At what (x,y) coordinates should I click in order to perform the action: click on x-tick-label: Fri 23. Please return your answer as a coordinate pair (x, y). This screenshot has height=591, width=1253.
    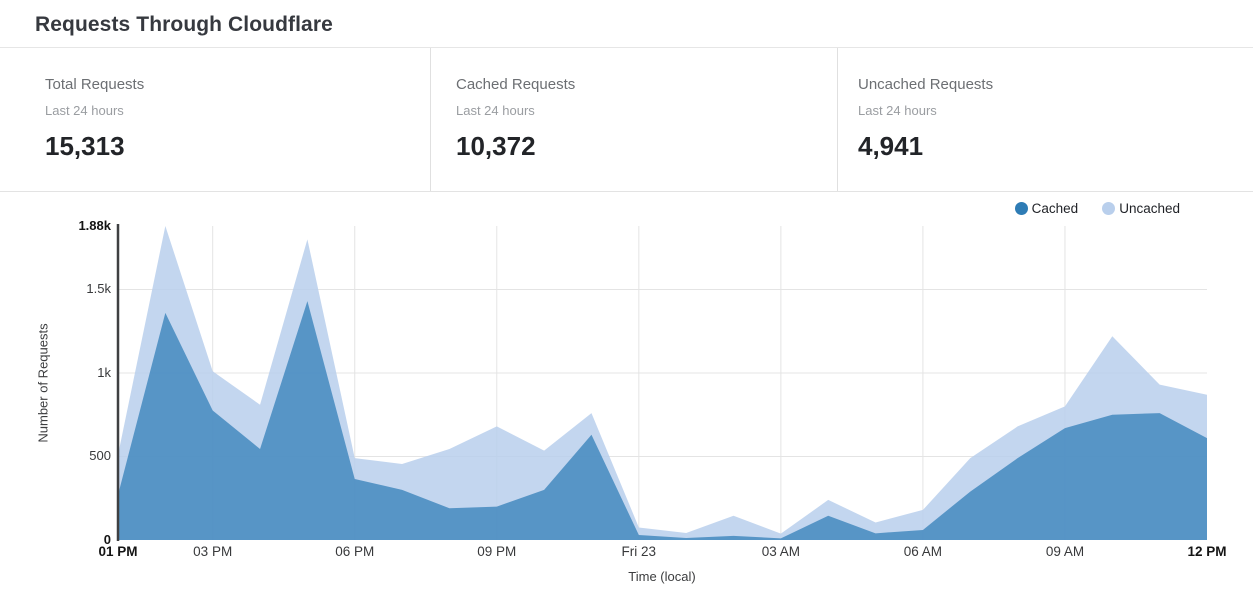
    Looking at the image, I should click on (639, 551).